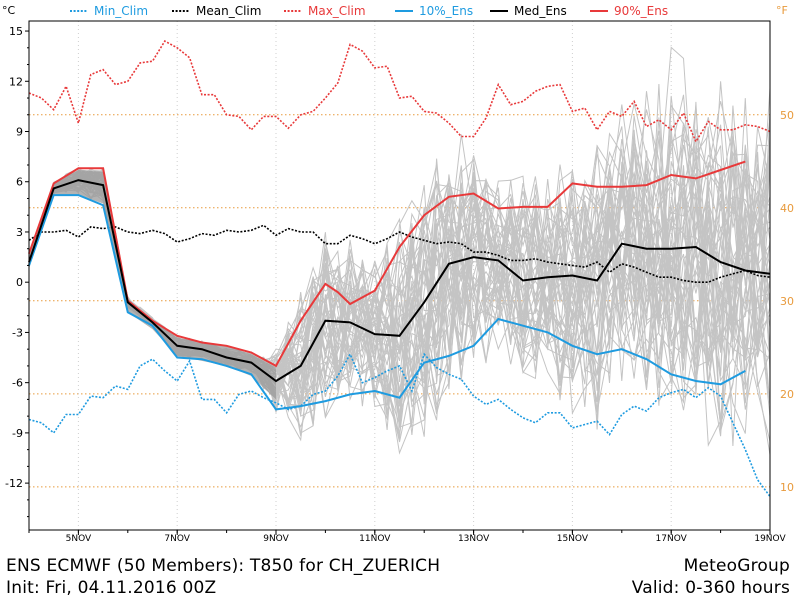 This screenshot has width=800, height=600. Describe the element at coordinates (337, 11) in the screenshot. I see `legend-label: Max_Clim` at that location.